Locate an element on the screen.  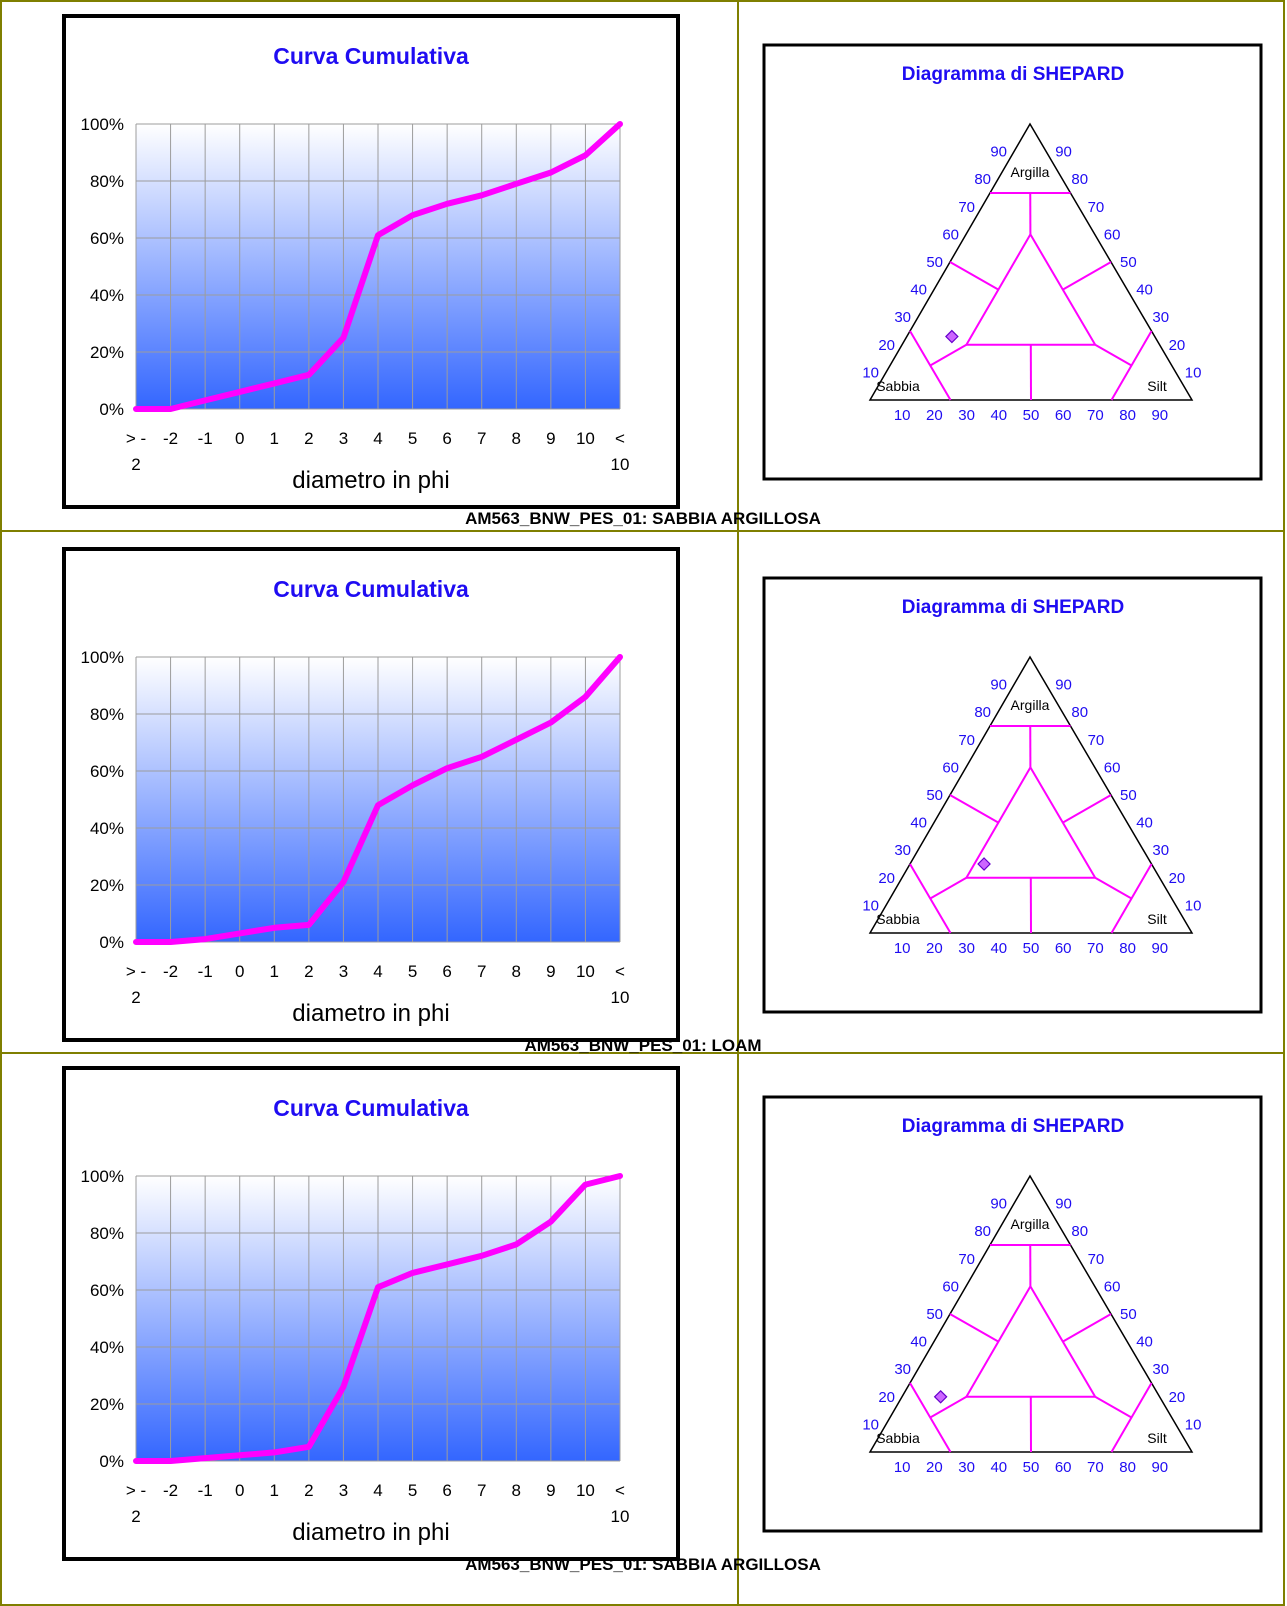
sand-stem is located at coordinates (948, 888).